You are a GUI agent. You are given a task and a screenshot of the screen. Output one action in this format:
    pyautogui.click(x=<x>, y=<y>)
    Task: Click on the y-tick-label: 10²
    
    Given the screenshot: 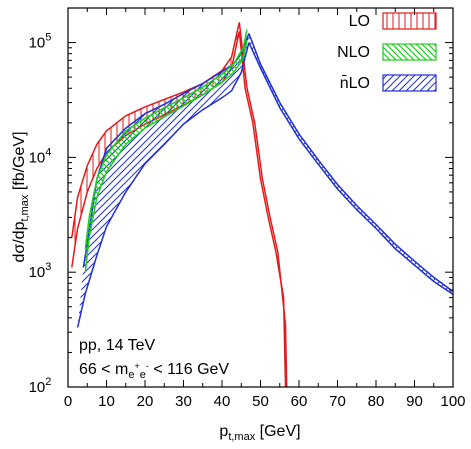 What is the action you would take?
    pyautogui.click(x=40, y=386)
    